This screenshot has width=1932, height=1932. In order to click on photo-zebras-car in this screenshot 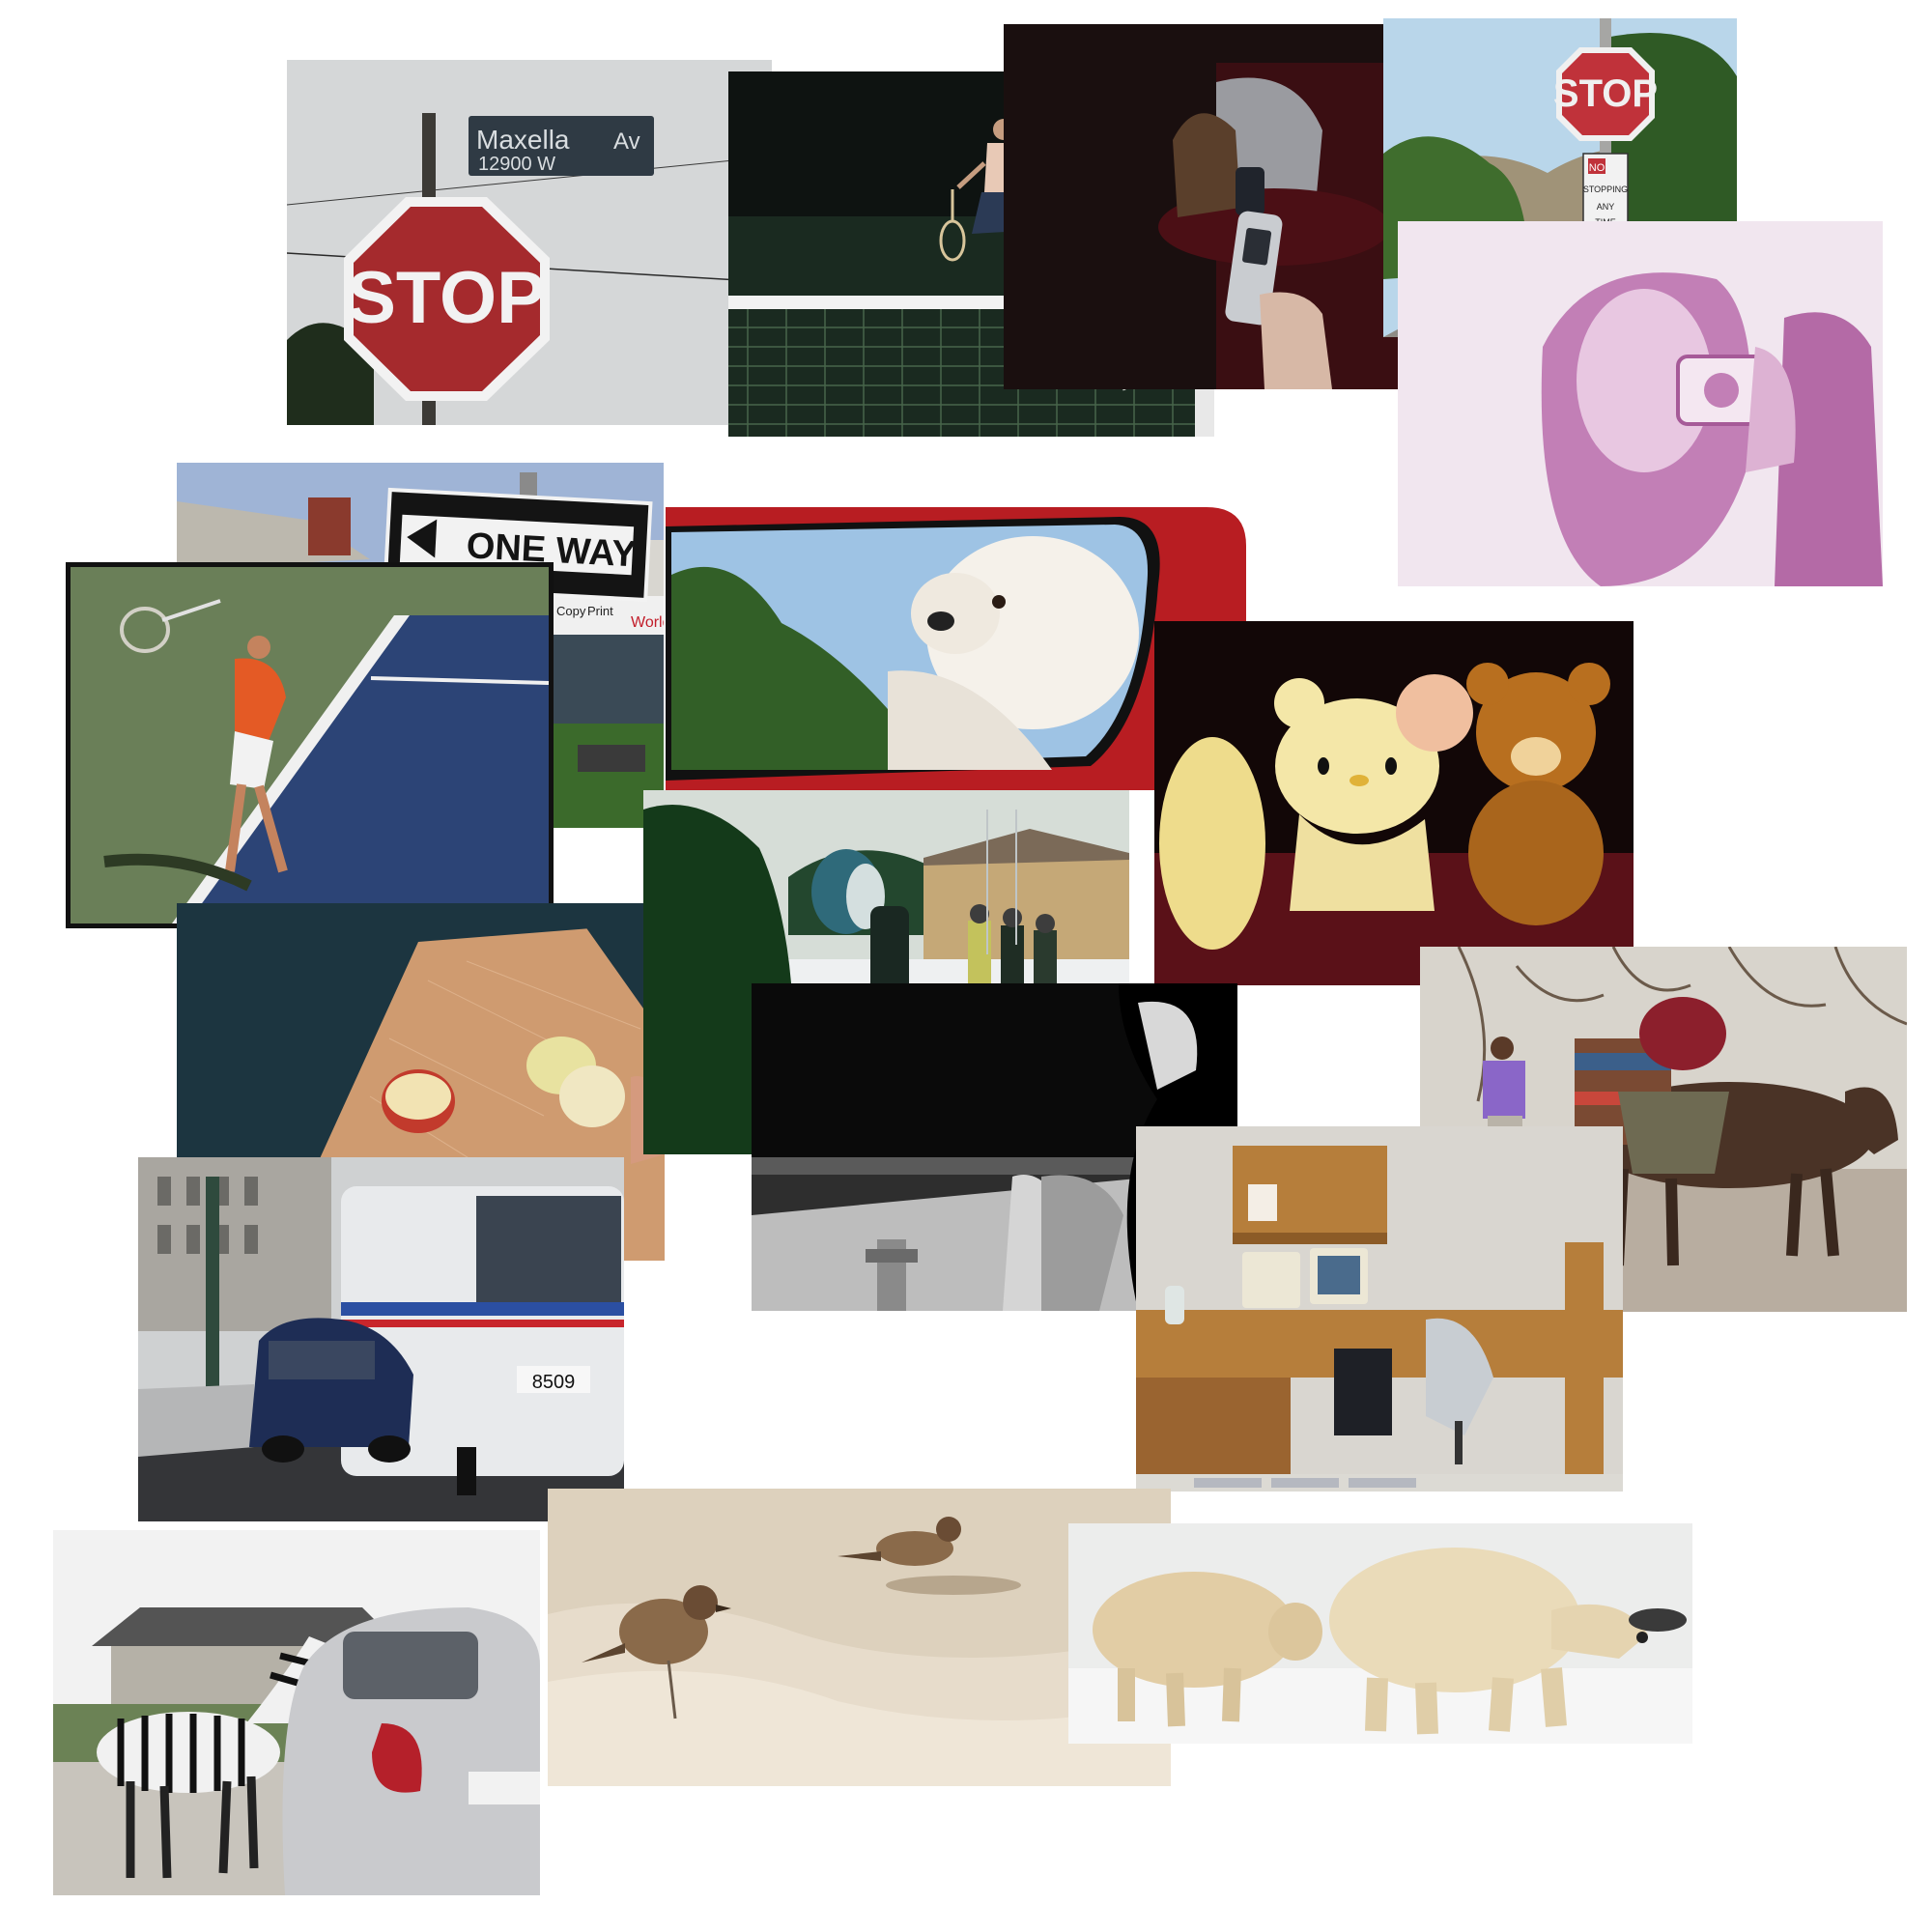, I will do `click(296, 1712)`.